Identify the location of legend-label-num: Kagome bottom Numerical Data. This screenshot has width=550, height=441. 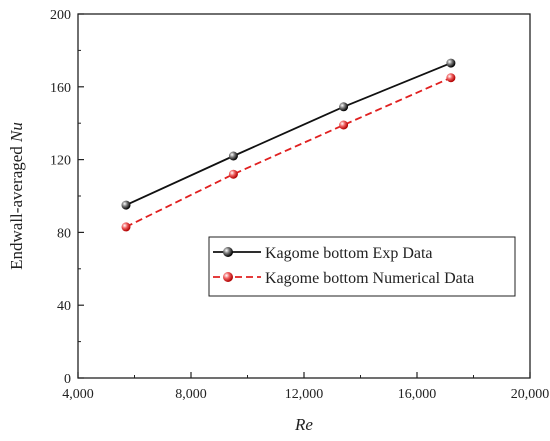
(369, 278).